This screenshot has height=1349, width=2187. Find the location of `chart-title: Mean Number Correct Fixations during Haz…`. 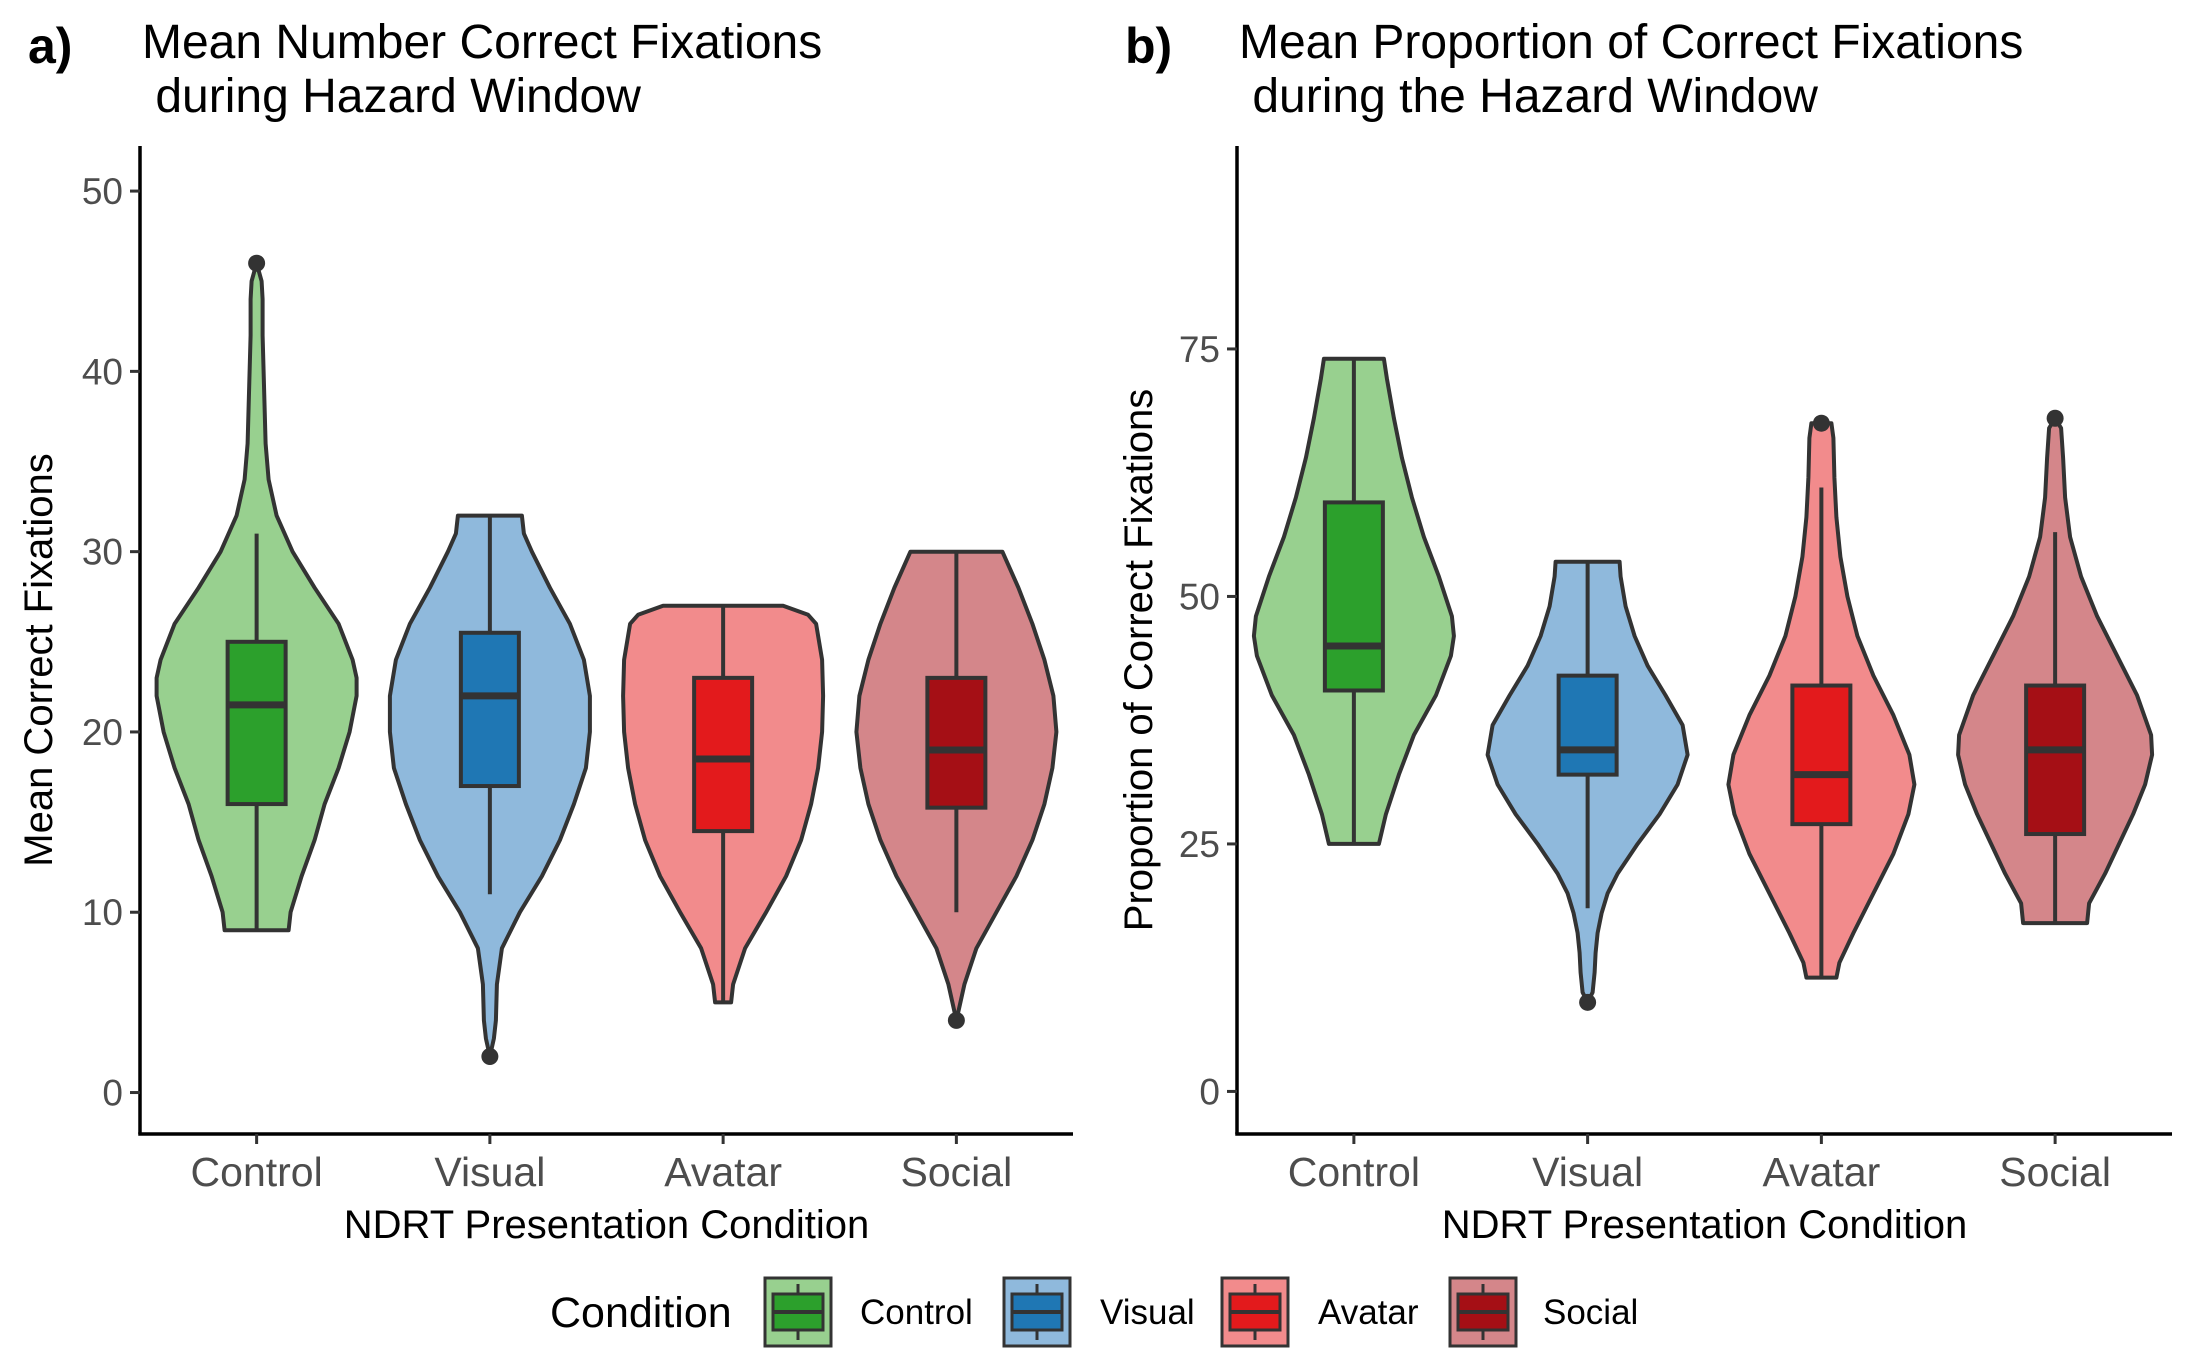

chart-title: Mean Number Correct Fixations during Haz… is located at coordinates (482, 69).